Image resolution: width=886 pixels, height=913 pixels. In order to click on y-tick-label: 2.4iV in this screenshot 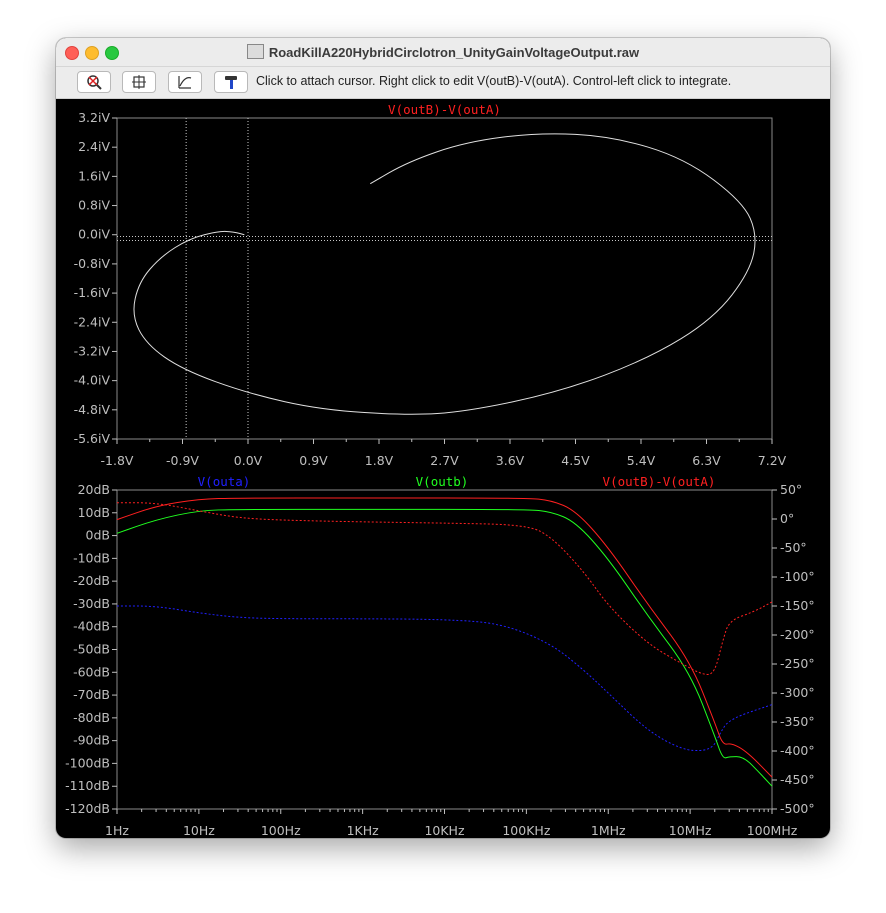, I will do `click(94, 146)`.